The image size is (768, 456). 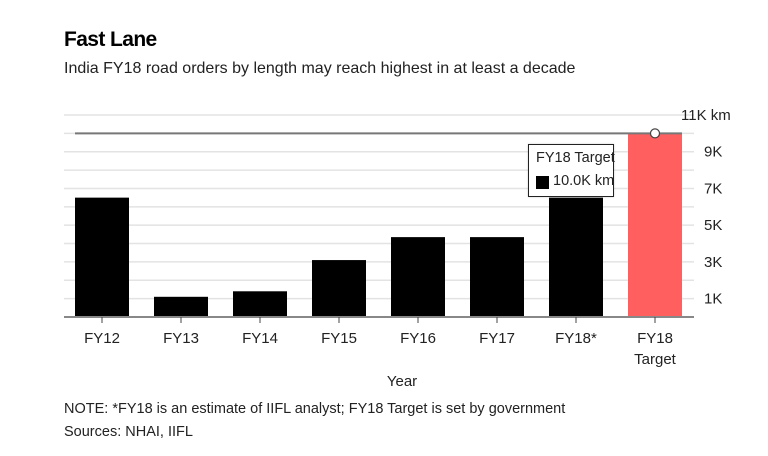 I want to click on x-tick-label: FY15, so click(x=339, y=338).